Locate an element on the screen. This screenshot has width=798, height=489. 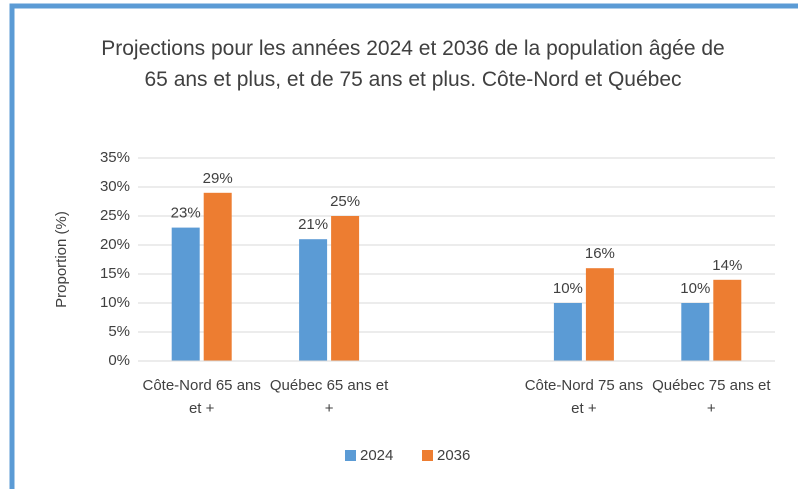
x-tick-label: Québec 75 ans et + is located at coordinates (711, 397).